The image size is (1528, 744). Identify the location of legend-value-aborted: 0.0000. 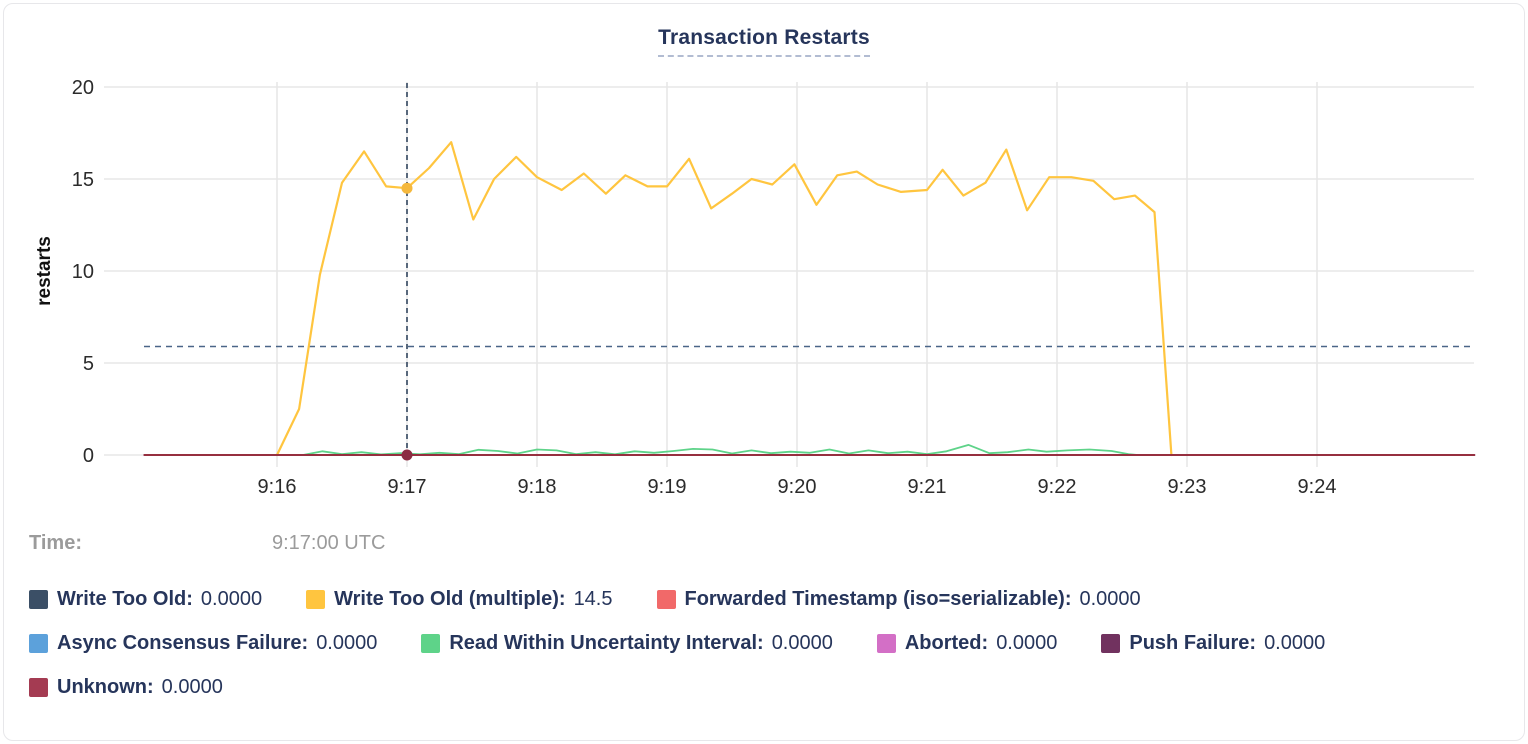
(1027, 643).